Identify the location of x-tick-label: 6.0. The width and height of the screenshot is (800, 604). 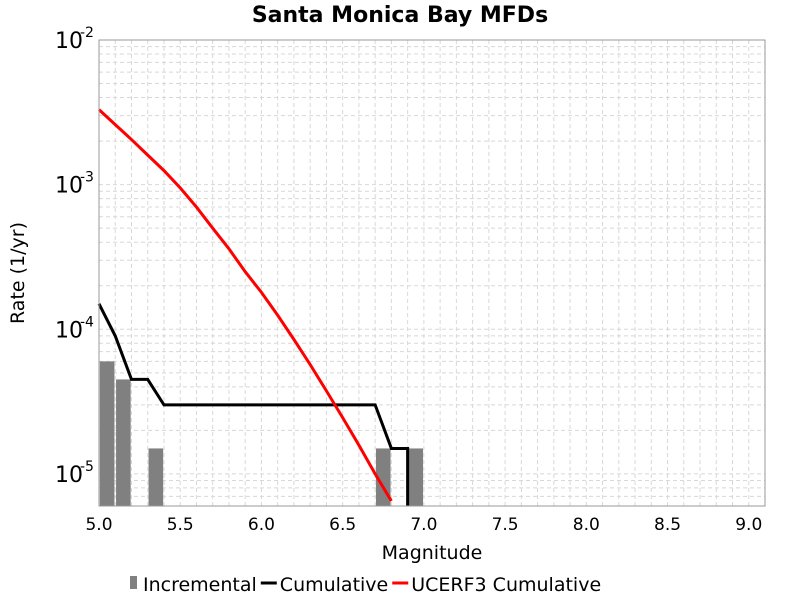
(261, 525).